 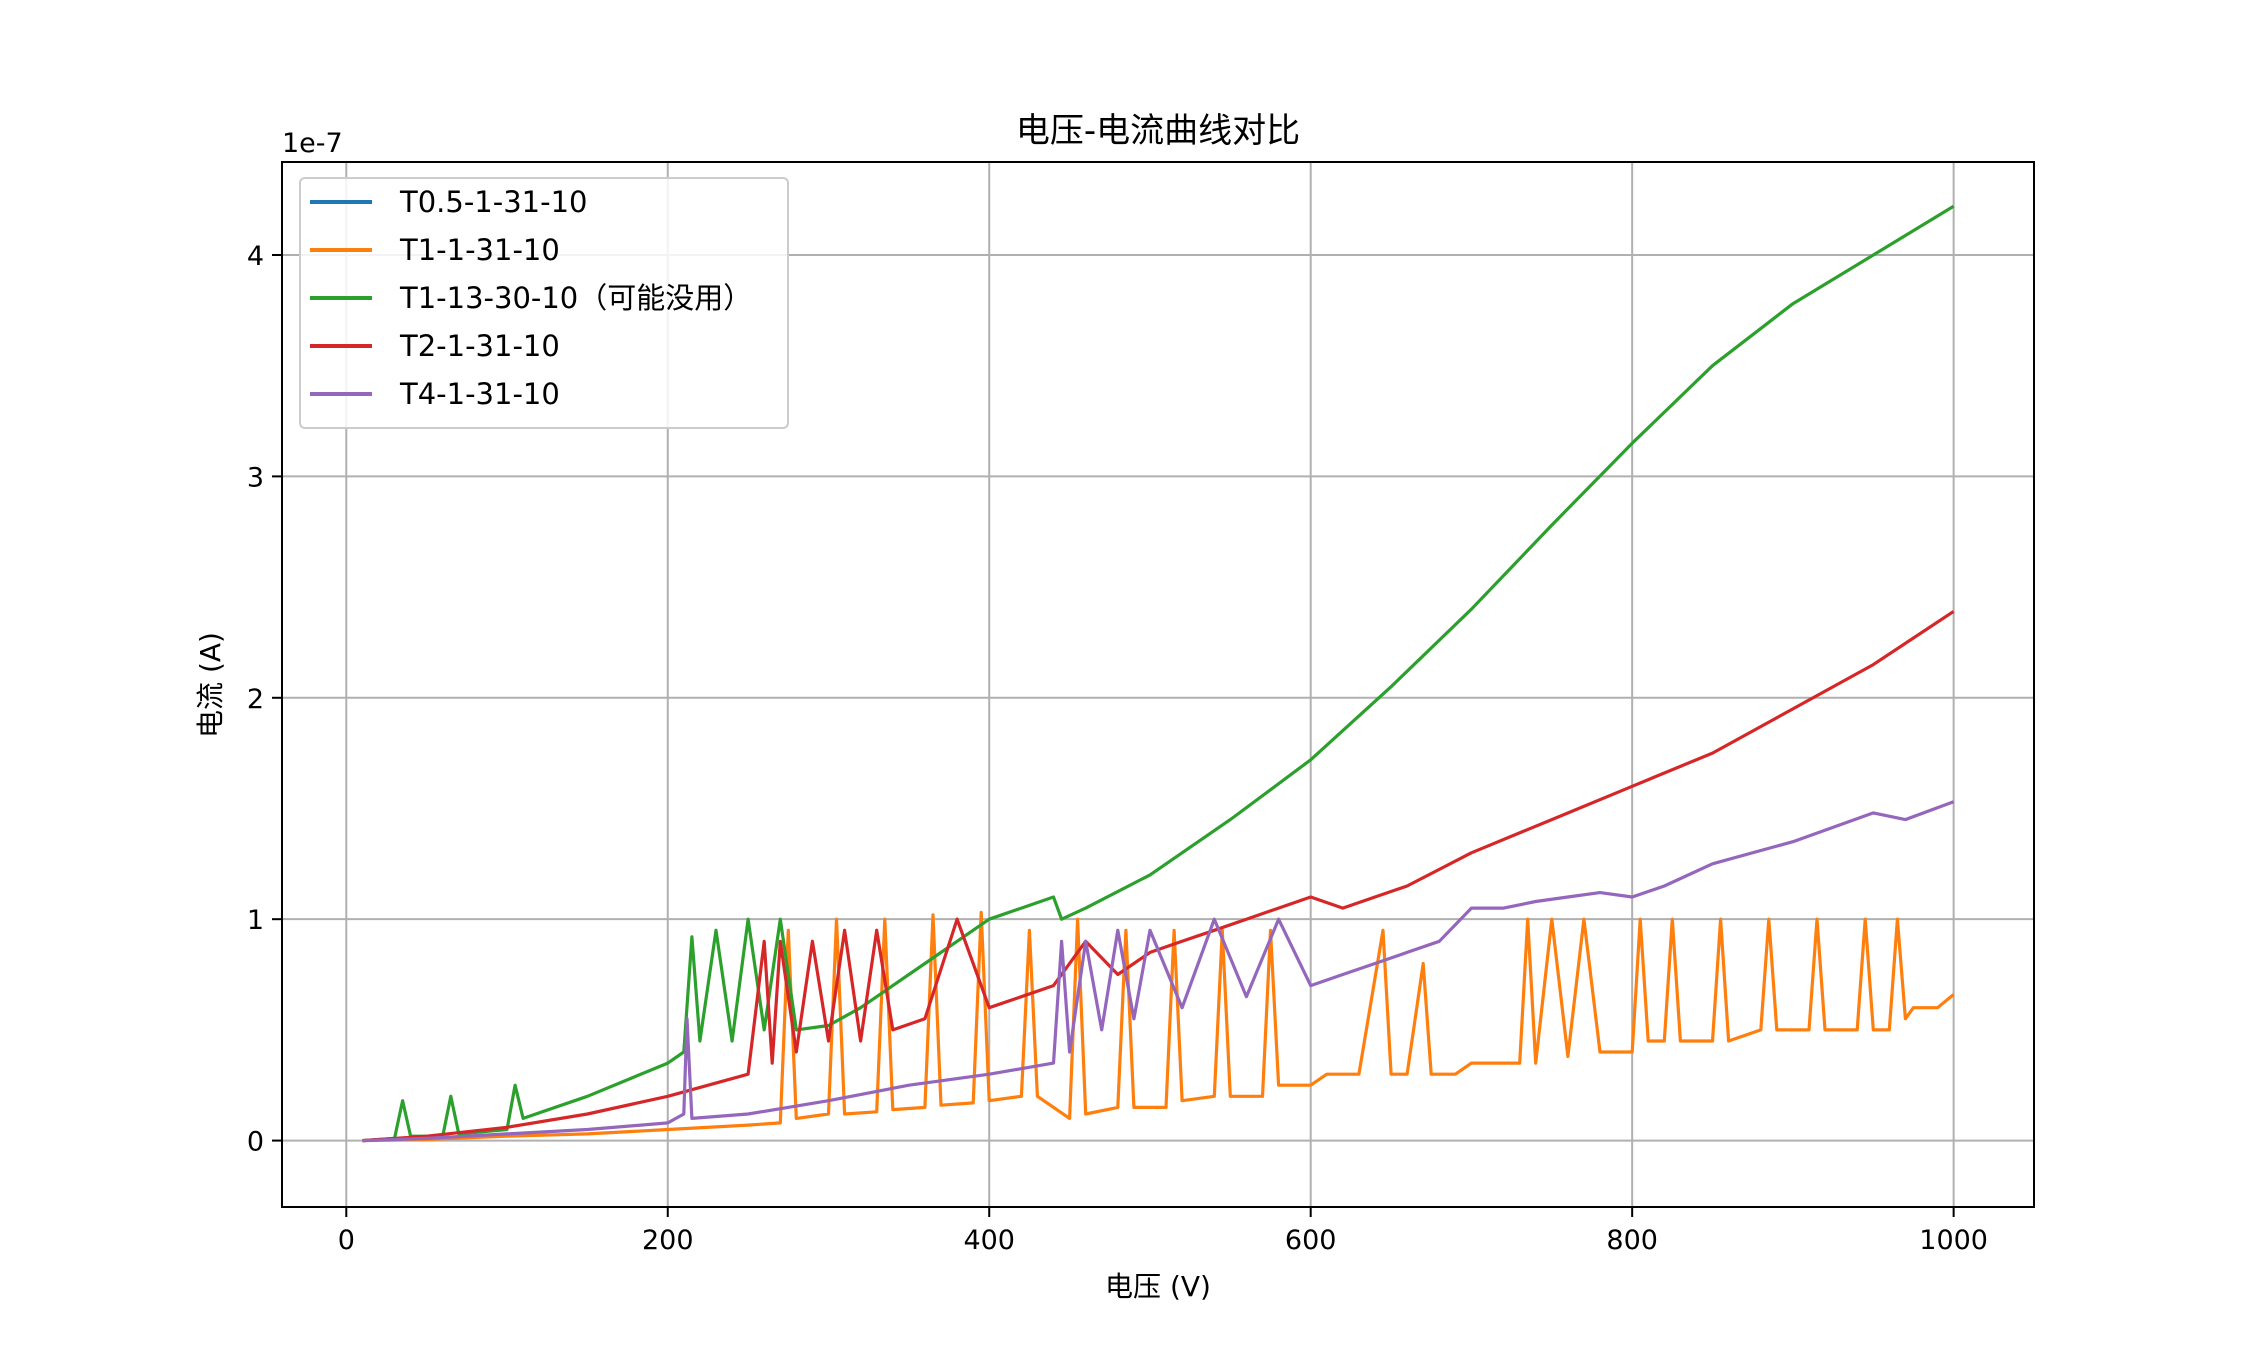 What do you see at coordinates (575, 298) in the screenshot?
I see `legend-label: T1-13-30-10（可能没用）` at bounding box center [575, 298].